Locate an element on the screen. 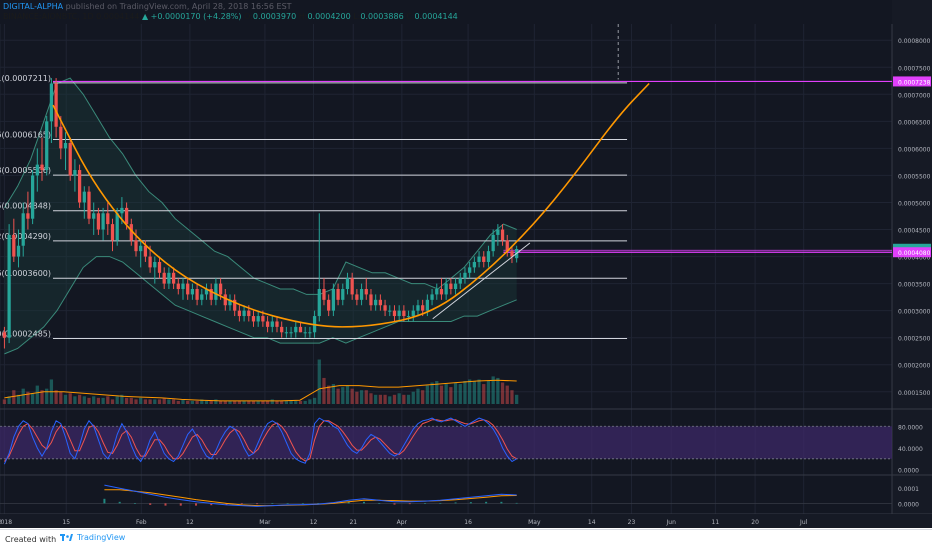 This screenshot has width=932, height=551. low-value: 0.0003886 is located at coordinates (382, 16).